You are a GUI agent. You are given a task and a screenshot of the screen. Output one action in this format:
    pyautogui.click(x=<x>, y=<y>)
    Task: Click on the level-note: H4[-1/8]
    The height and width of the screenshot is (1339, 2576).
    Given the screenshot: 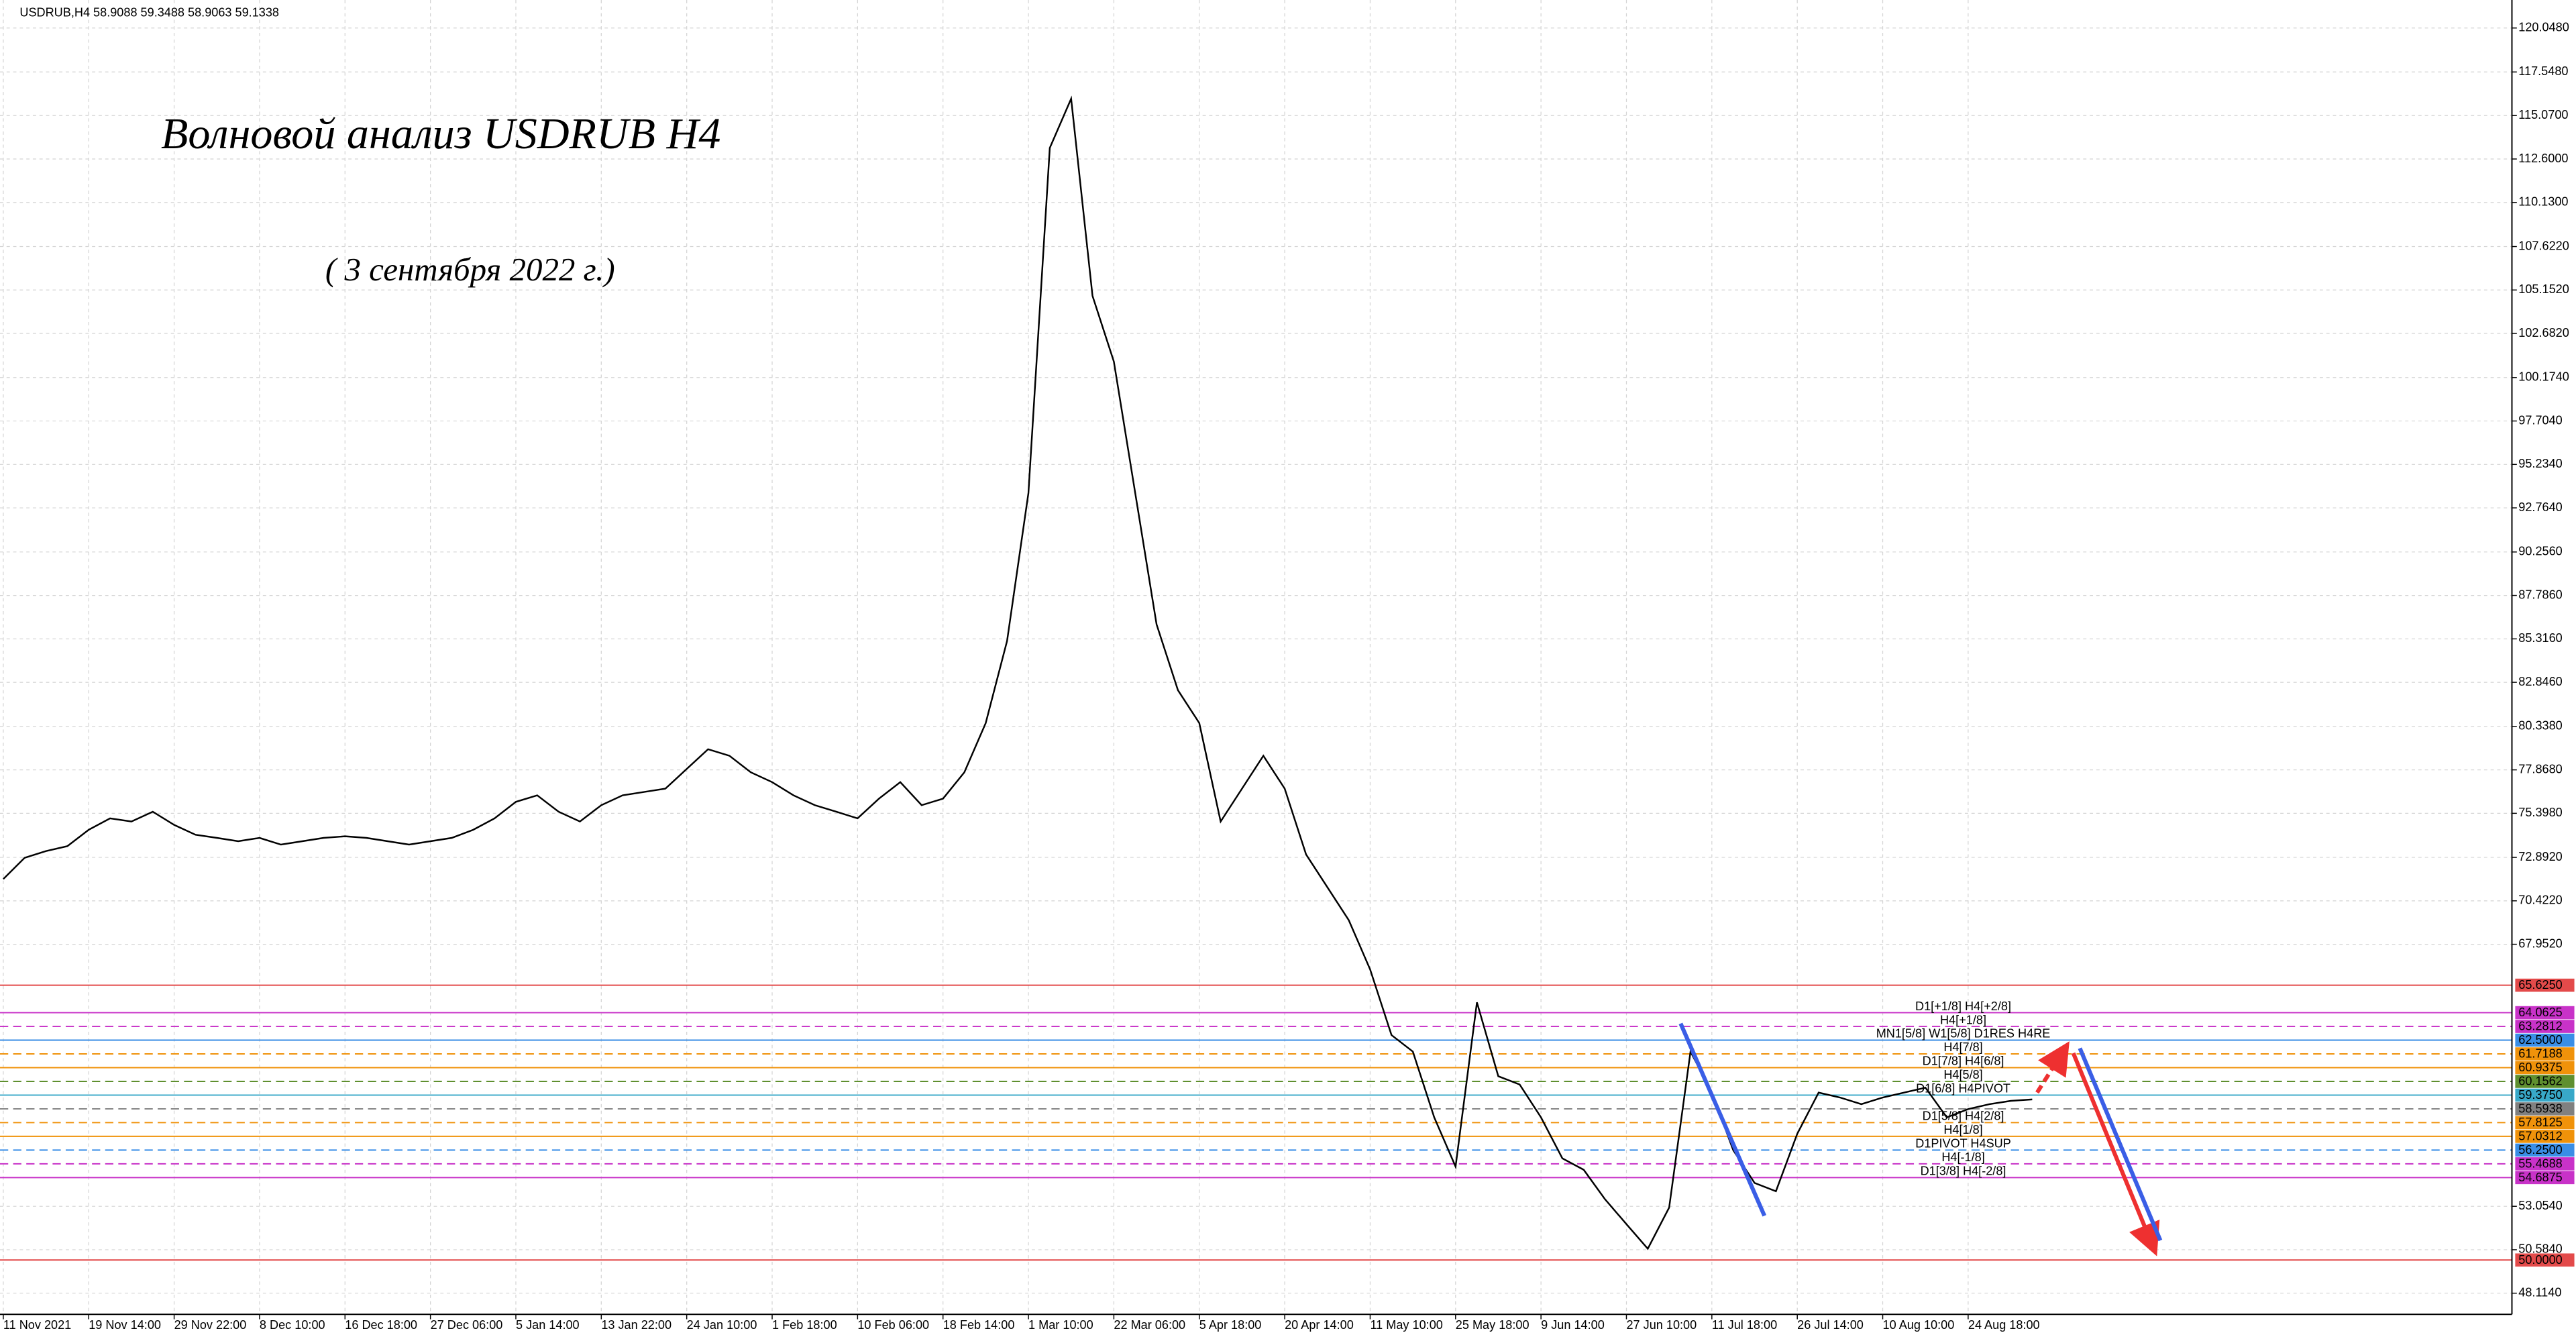 What is the action you would take?
    pyautogui.click(x=1962, y=1157)
    